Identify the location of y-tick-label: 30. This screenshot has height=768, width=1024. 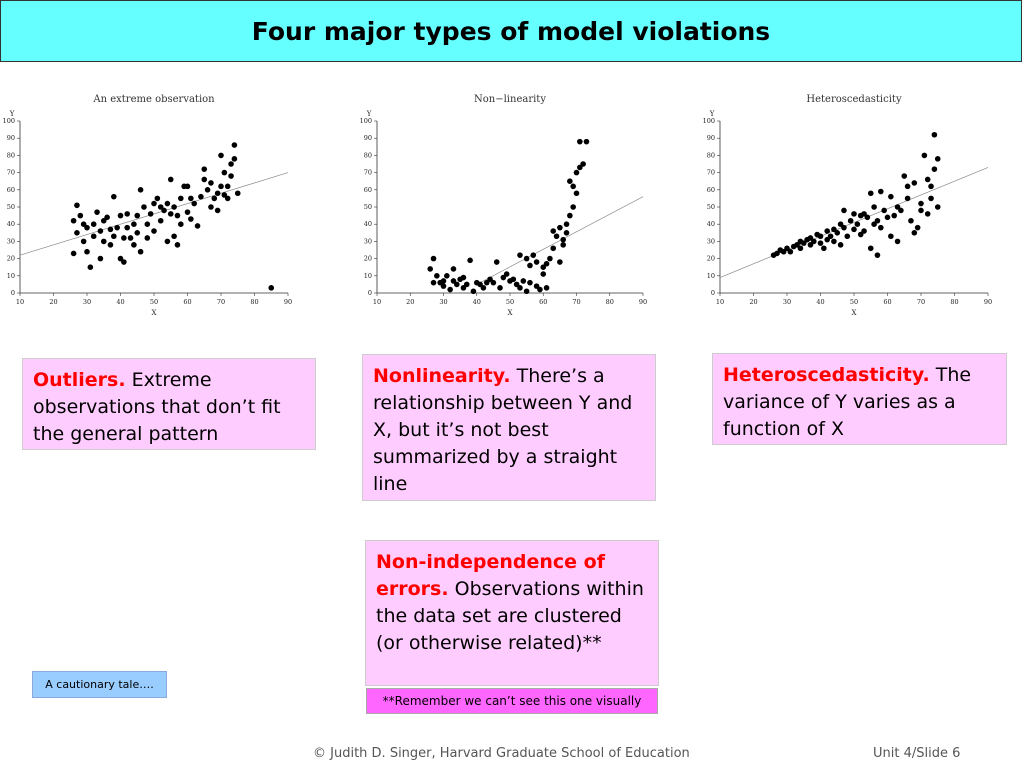
(368, 241).